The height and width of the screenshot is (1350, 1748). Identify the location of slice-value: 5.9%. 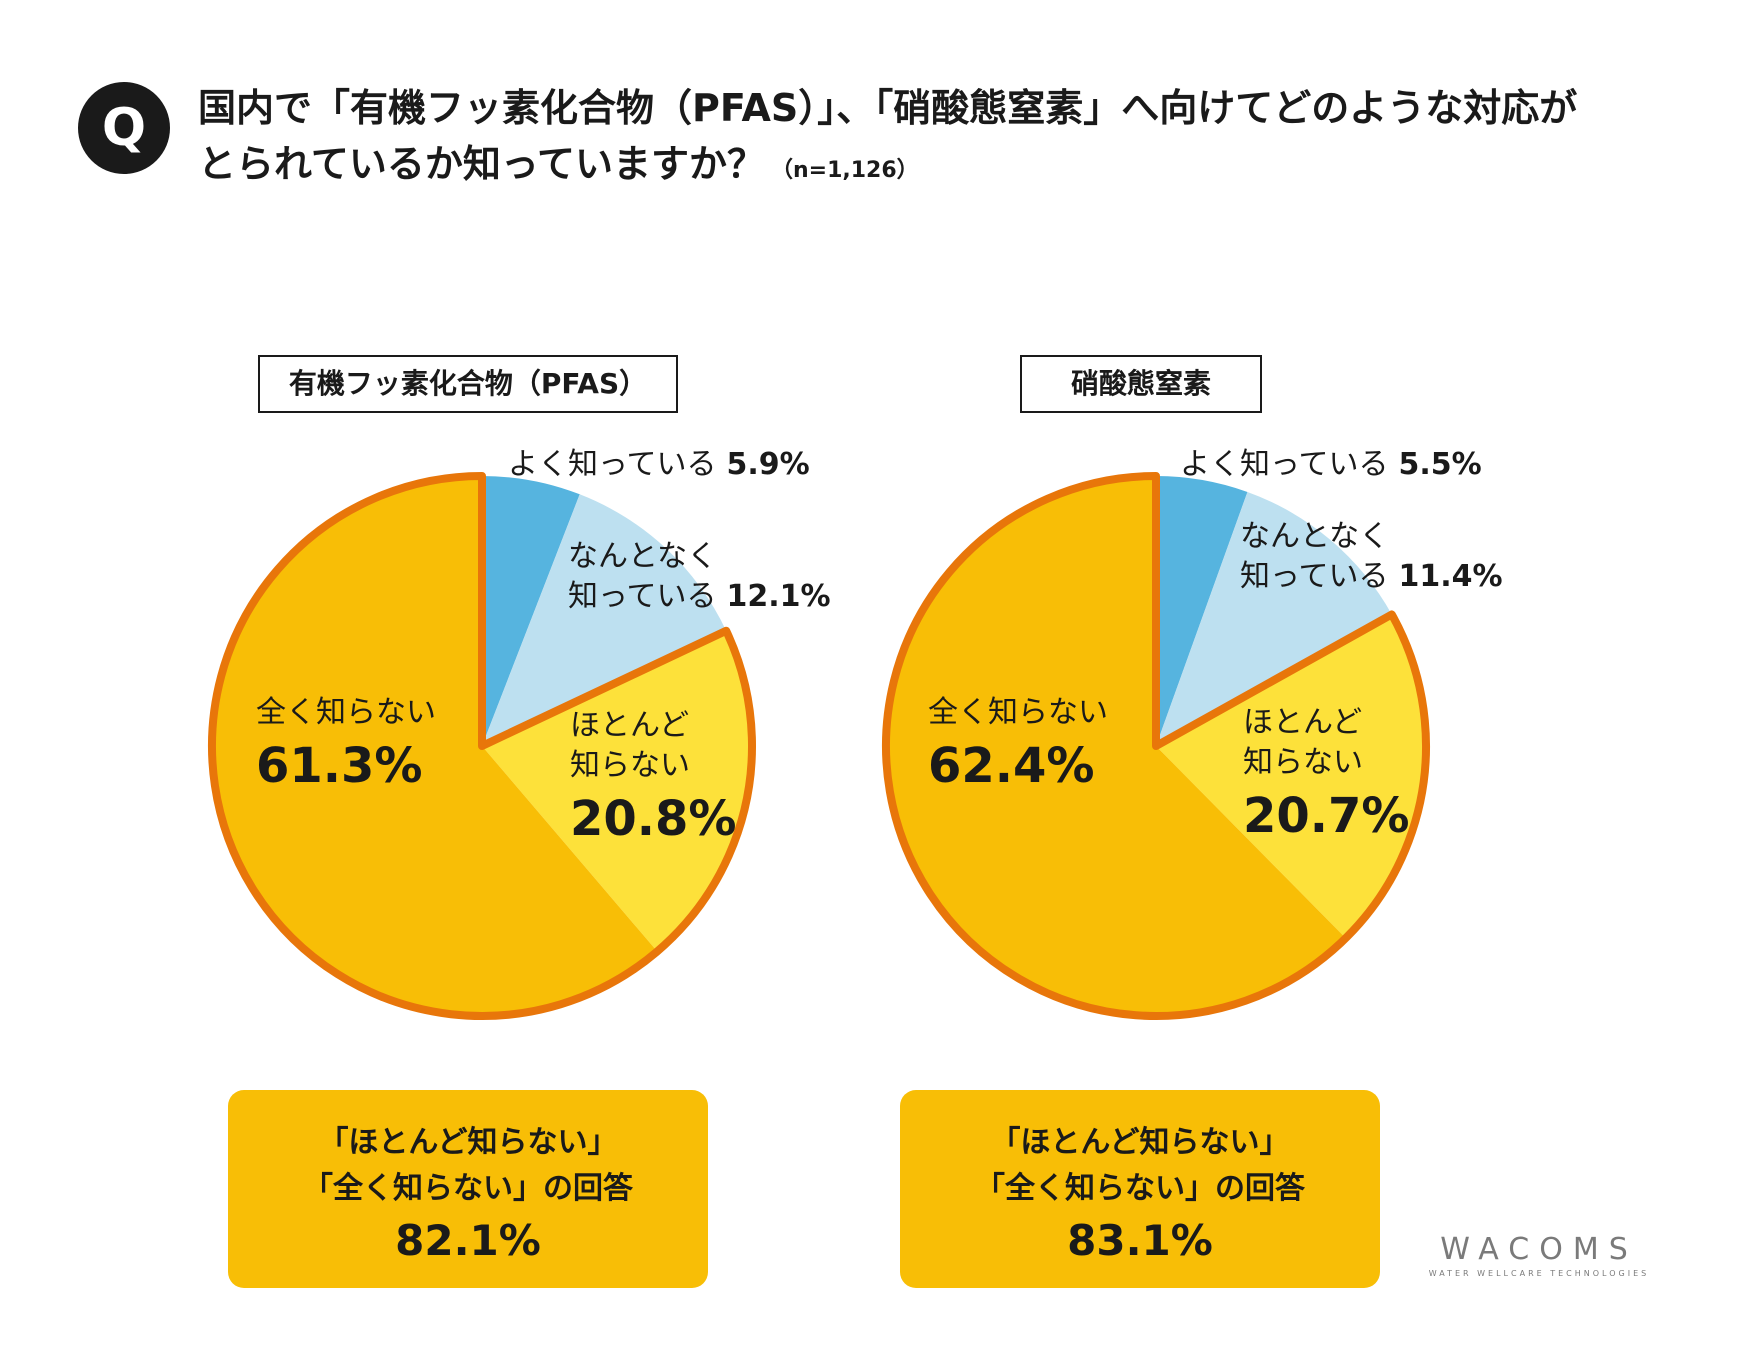
(768, 464).